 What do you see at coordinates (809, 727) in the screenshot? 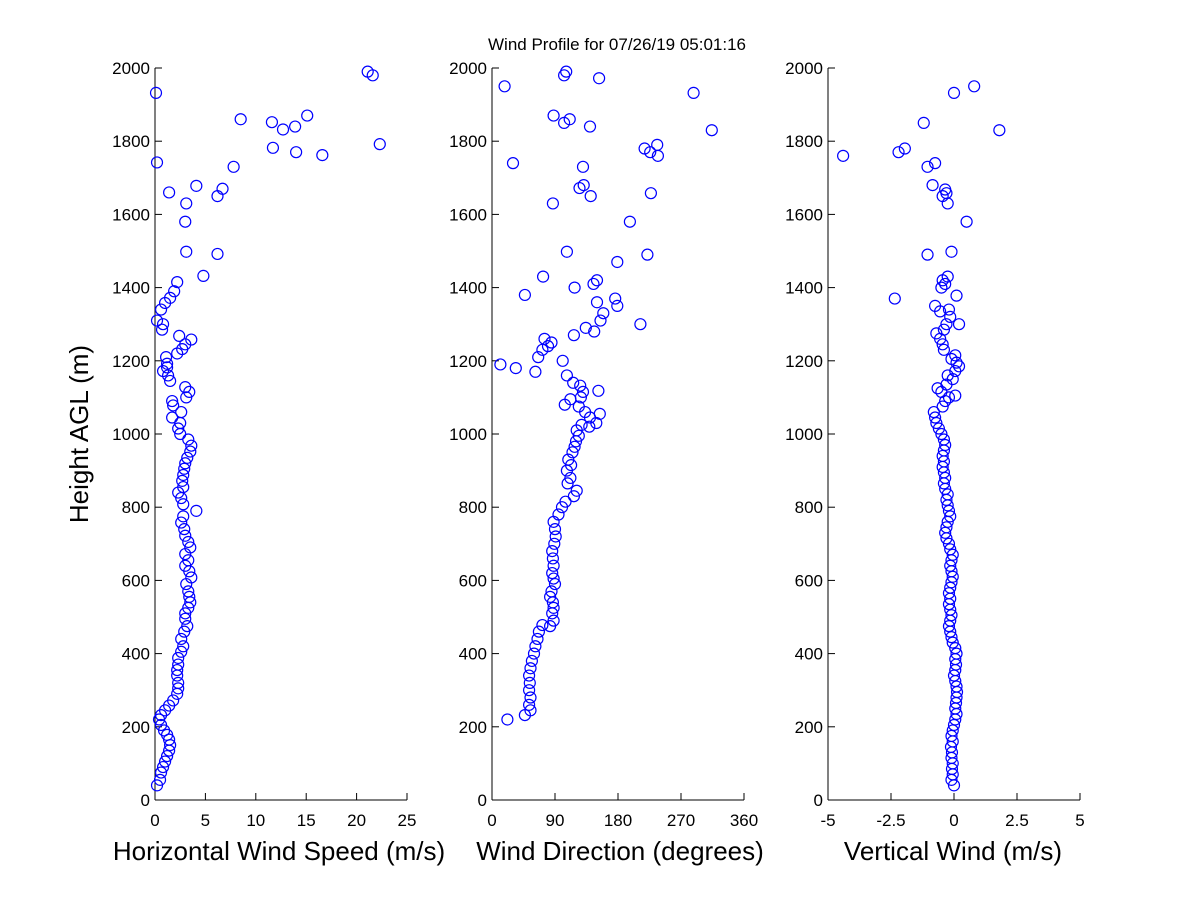
I see `y-tick-label: 200` at bounding box center [809, 727].